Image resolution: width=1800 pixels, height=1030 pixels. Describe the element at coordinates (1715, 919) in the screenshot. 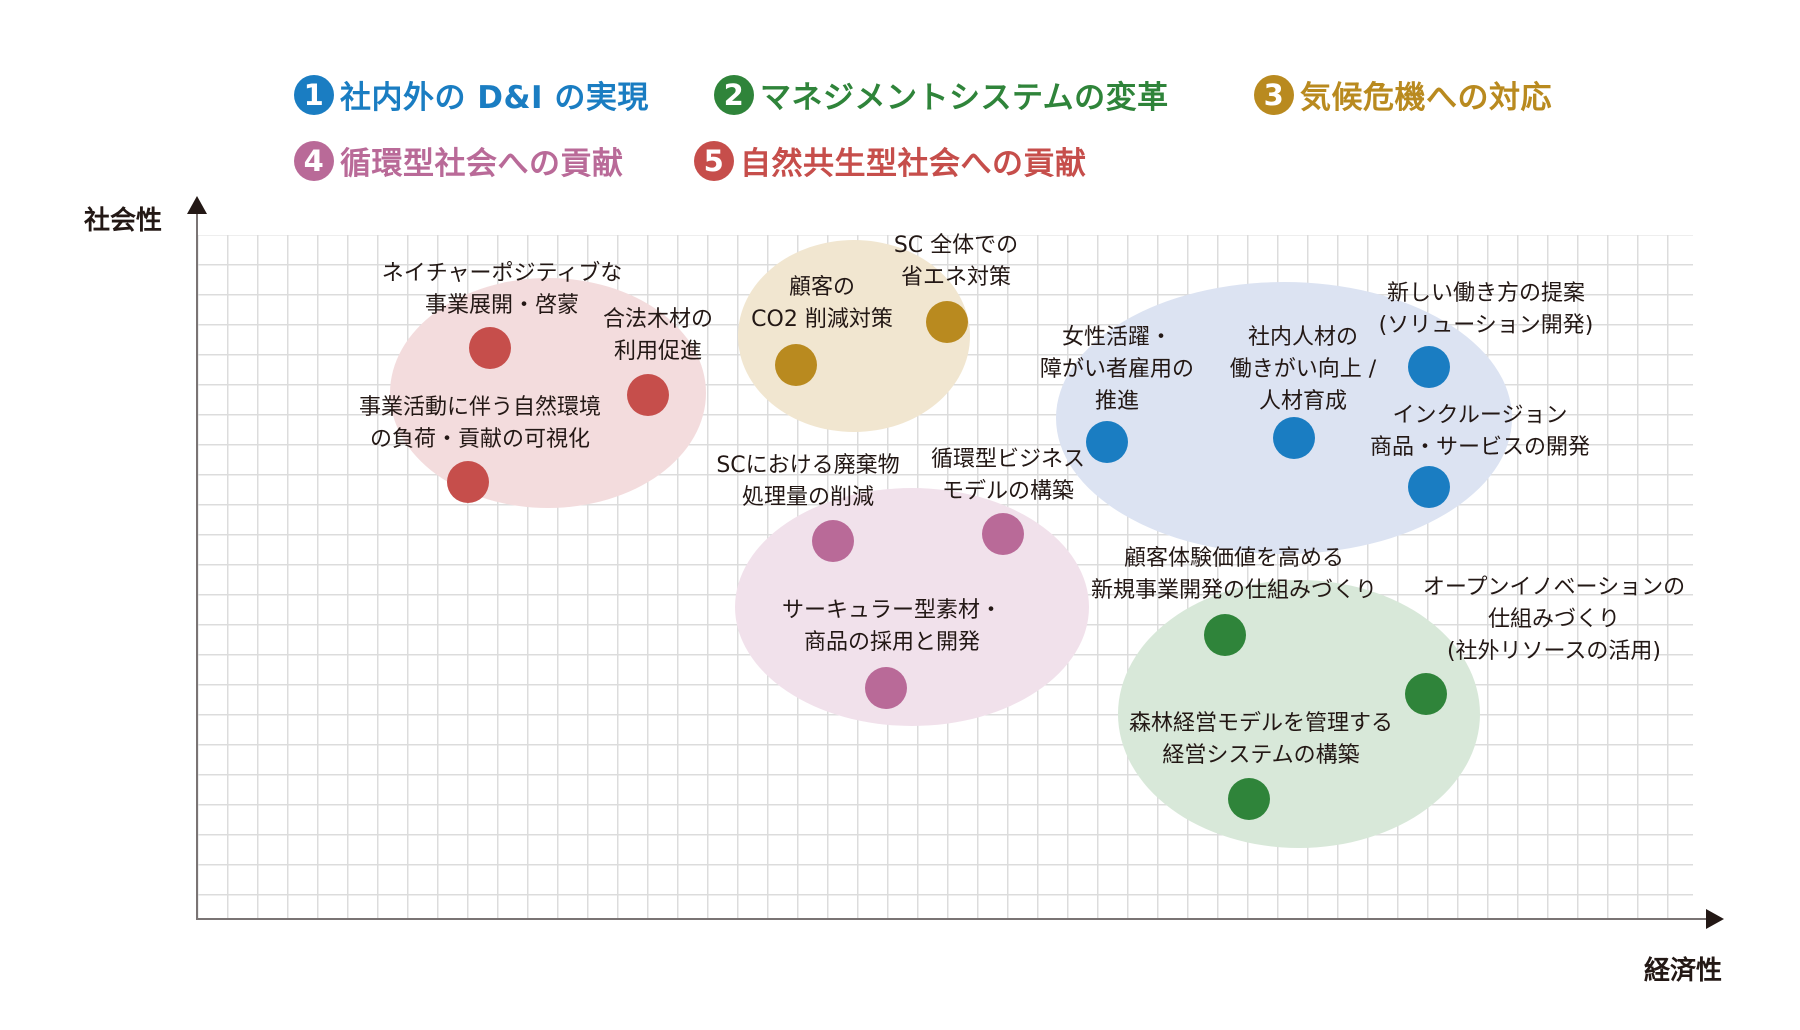

I see `x-axis-arrow-icon` at that location.